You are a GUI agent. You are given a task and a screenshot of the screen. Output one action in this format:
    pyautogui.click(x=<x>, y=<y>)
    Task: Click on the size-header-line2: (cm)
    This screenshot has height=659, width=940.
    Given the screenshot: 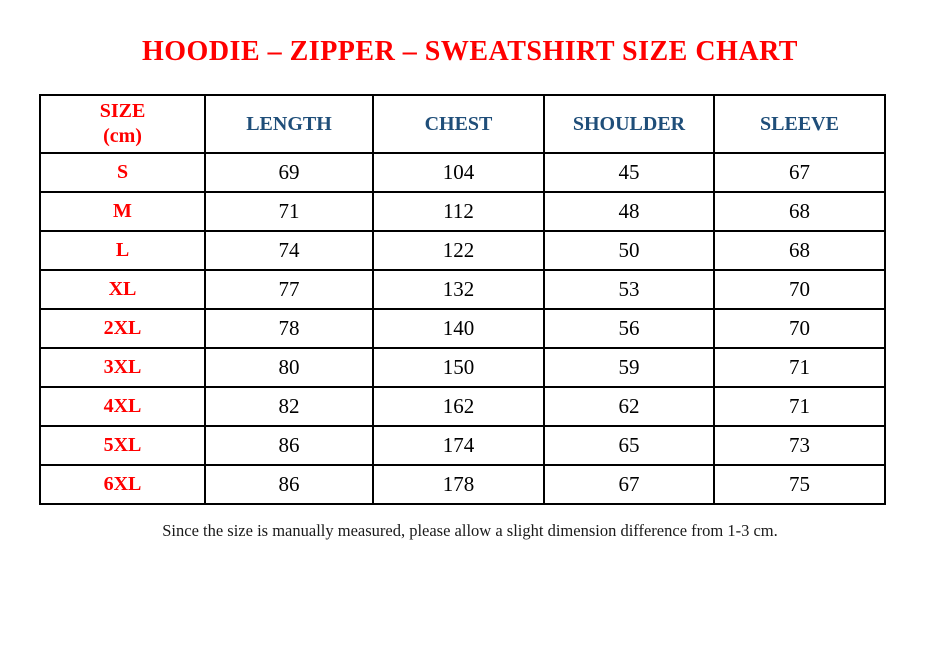 What is the action you would take?
    pyautogui.click(x=122, y=136)
    